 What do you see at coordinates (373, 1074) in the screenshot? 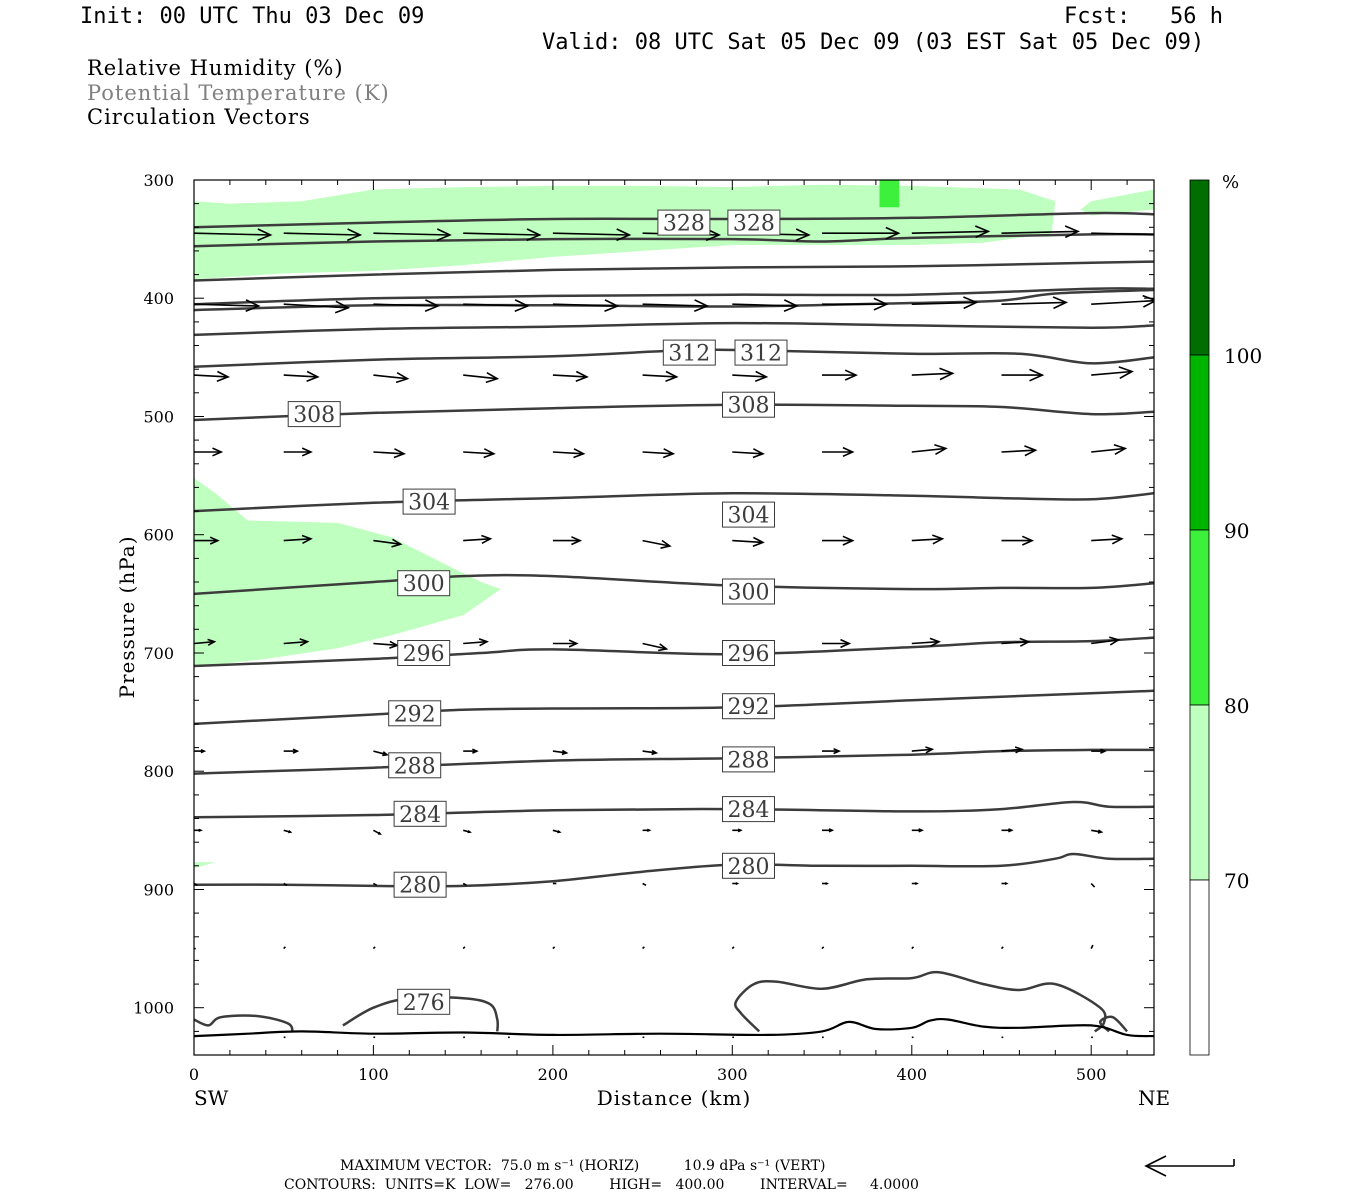
I see `x-tick-label: 100` at bounding box center [373, 1074].